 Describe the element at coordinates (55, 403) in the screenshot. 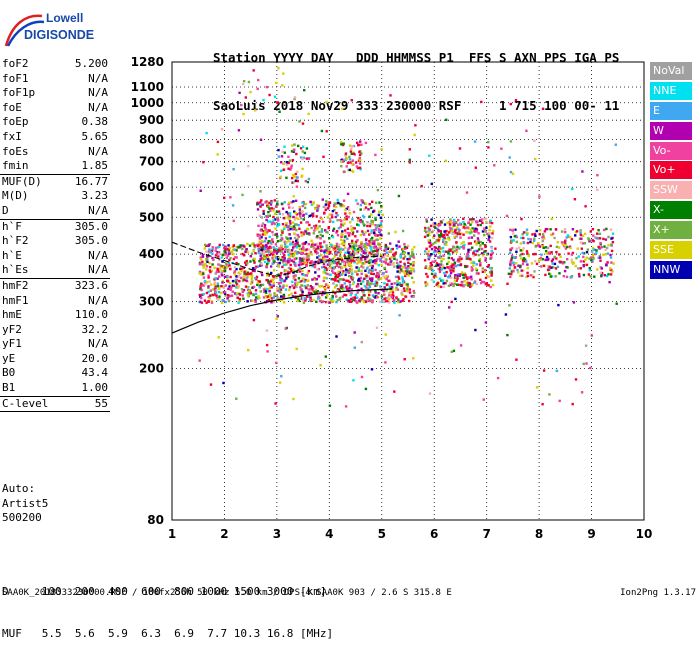

I see `param-row: C-level 55` at that location.